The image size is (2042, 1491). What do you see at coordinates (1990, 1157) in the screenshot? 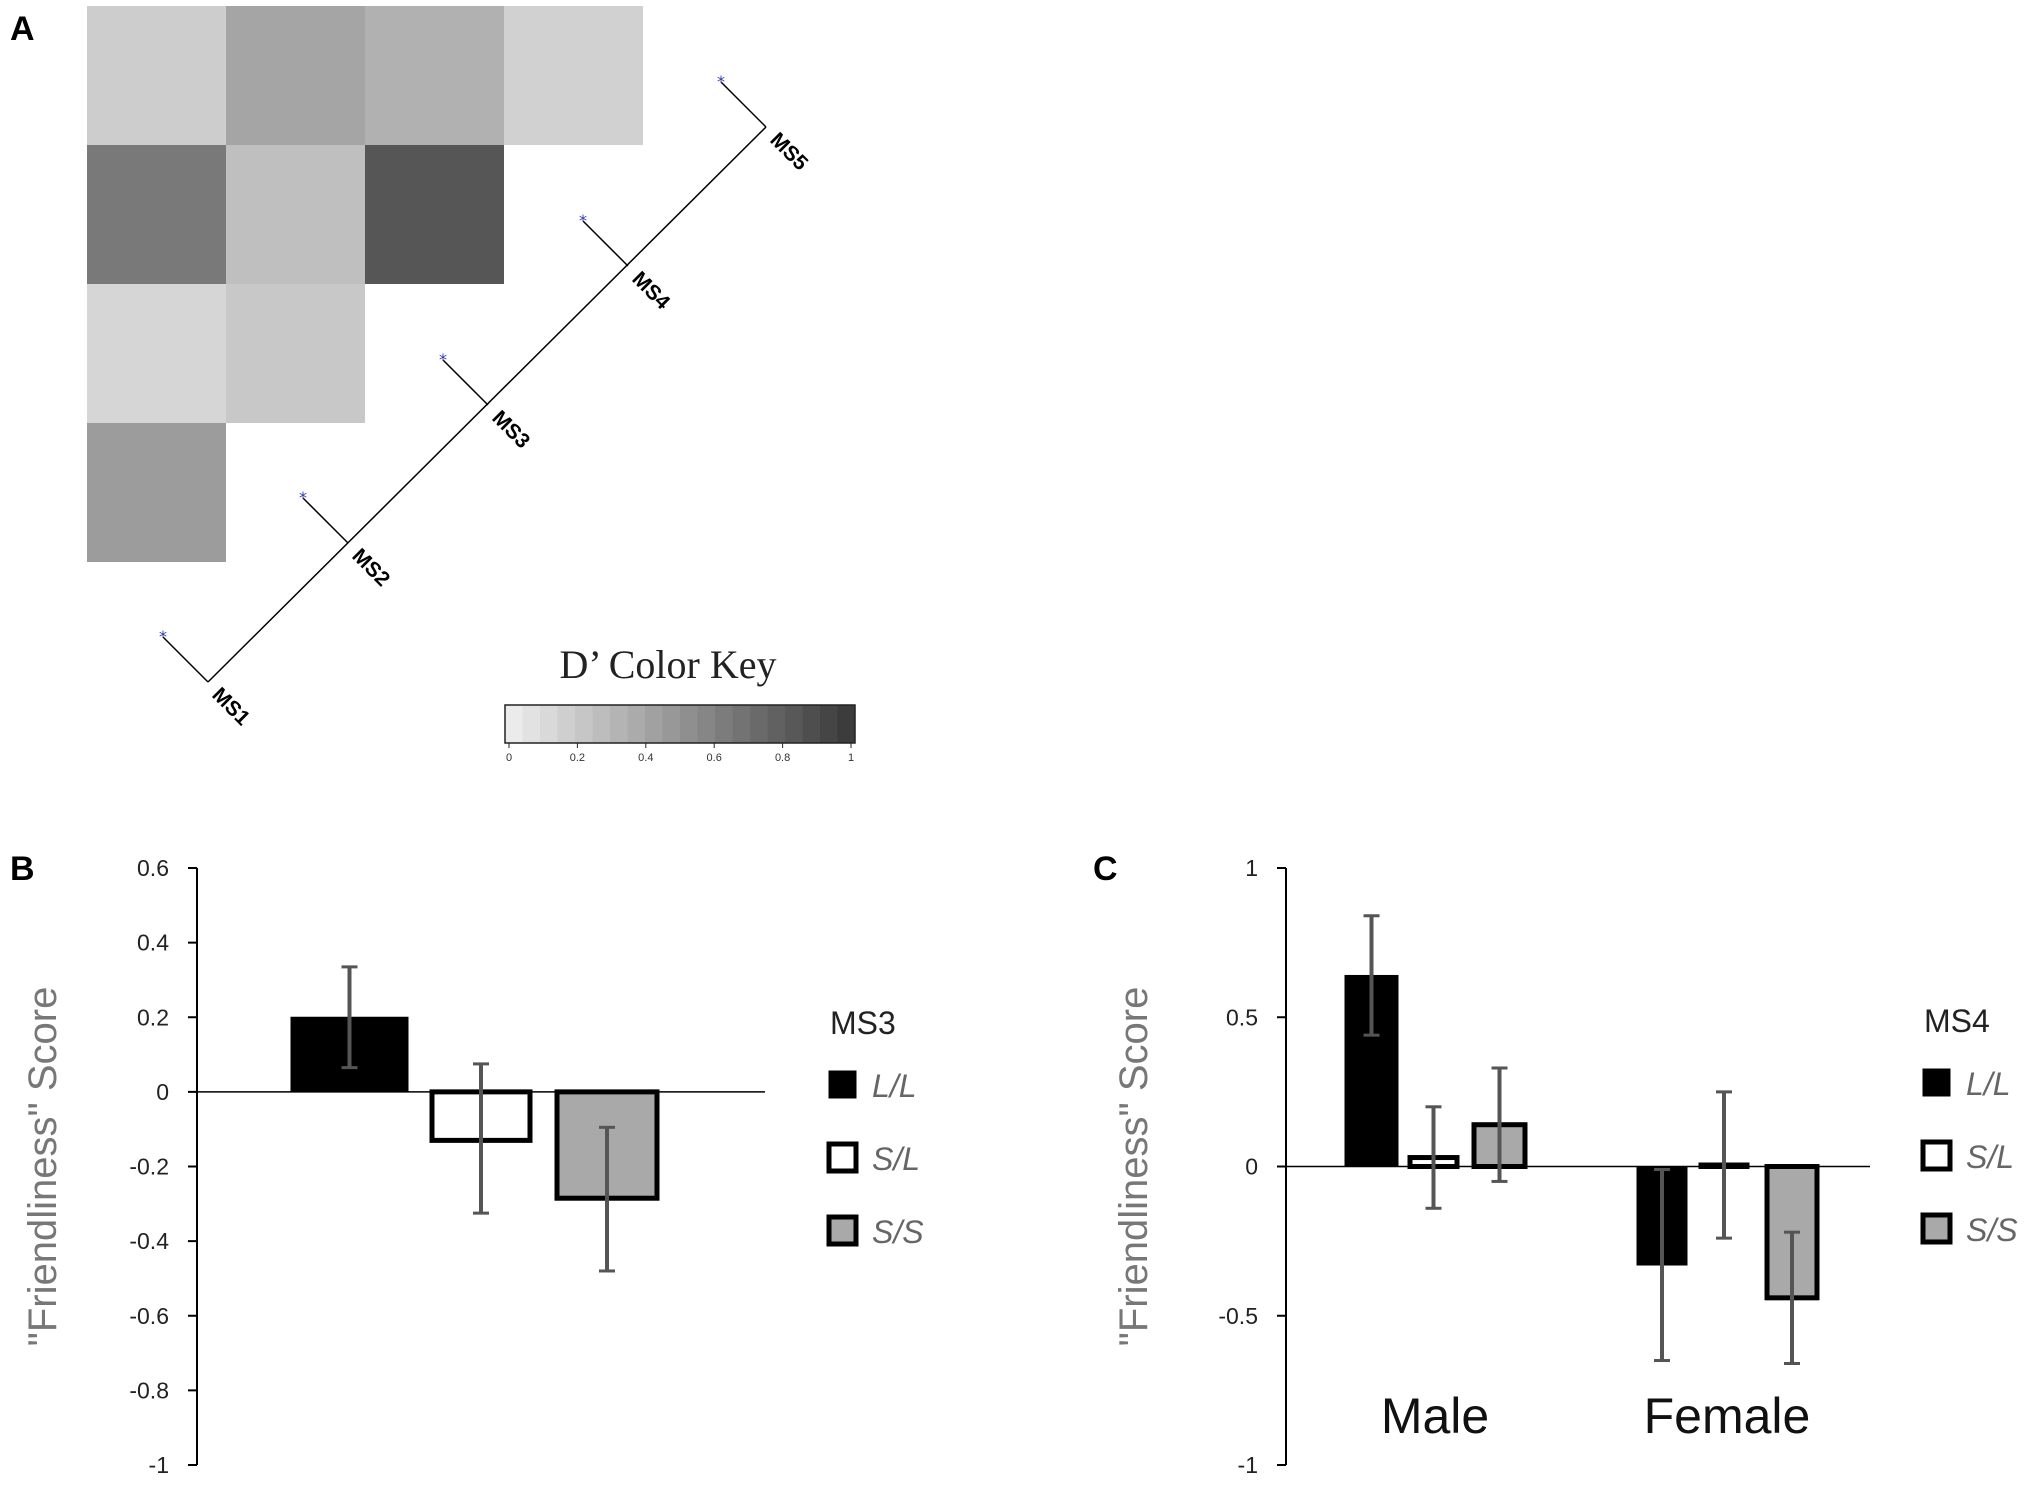
I see `chart-c-legend-label-1: S/L` at bounding box center [1990, 1157].